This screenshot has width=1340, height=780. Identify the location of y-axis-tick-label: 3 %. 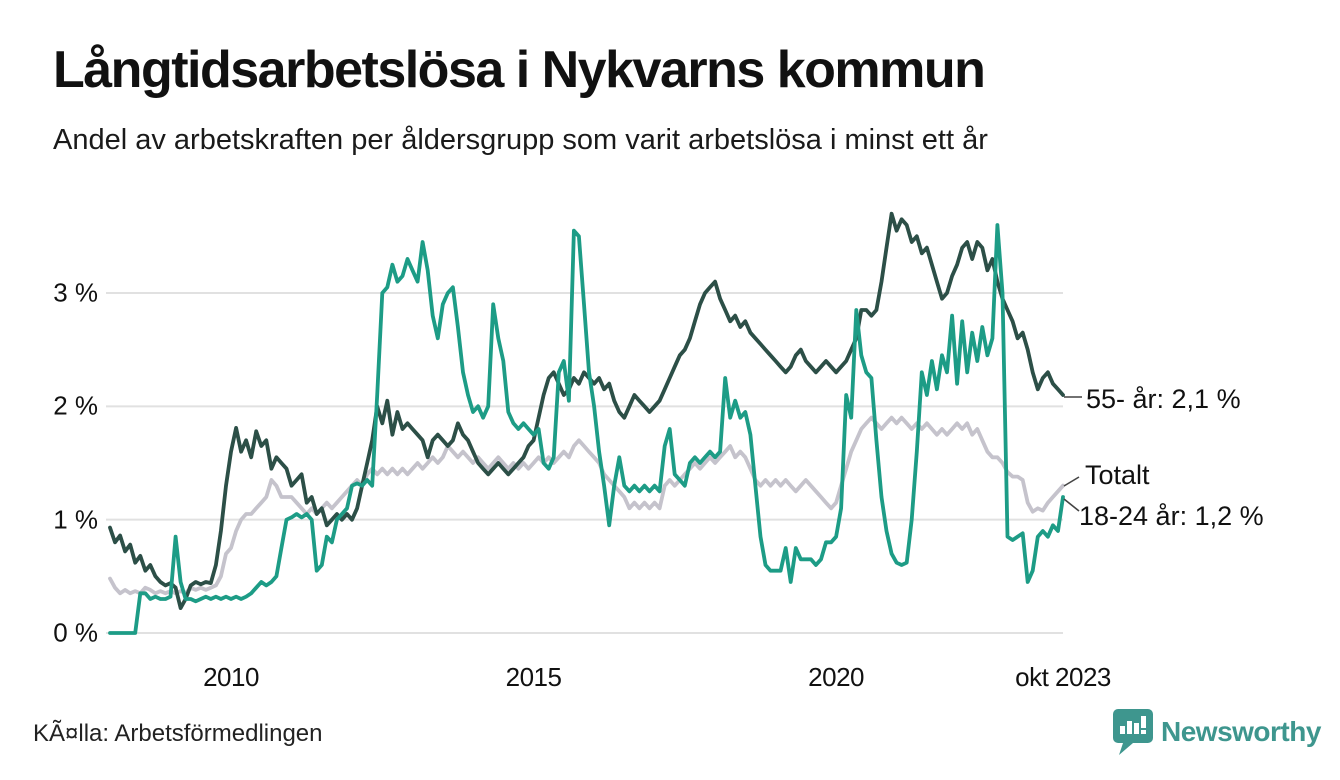
(75, 292).